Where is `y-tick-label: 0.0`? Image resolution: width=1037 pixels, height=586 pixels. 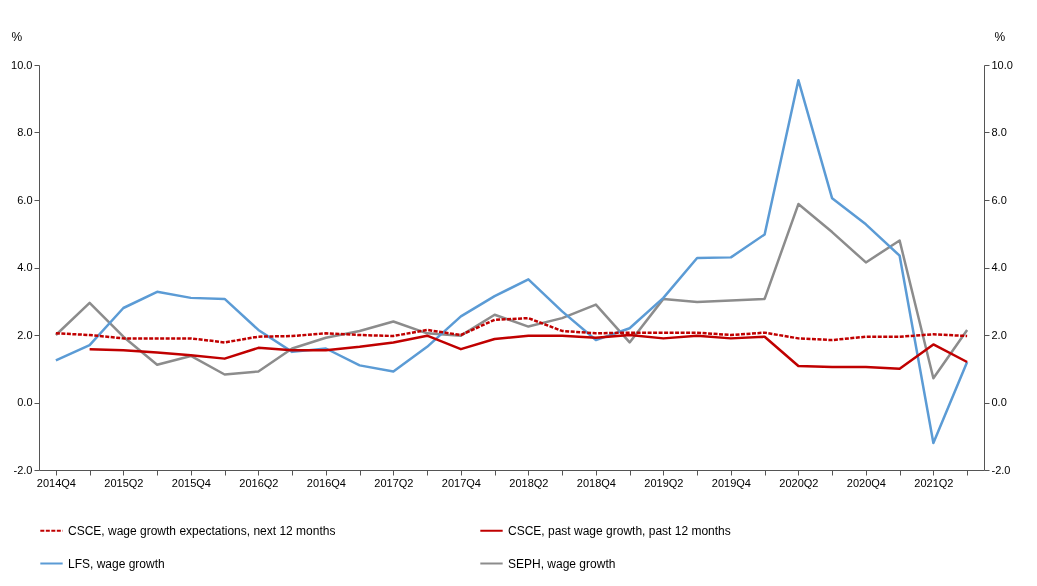 y-tick-label: 0.0 is located at coordinates (25, 402).